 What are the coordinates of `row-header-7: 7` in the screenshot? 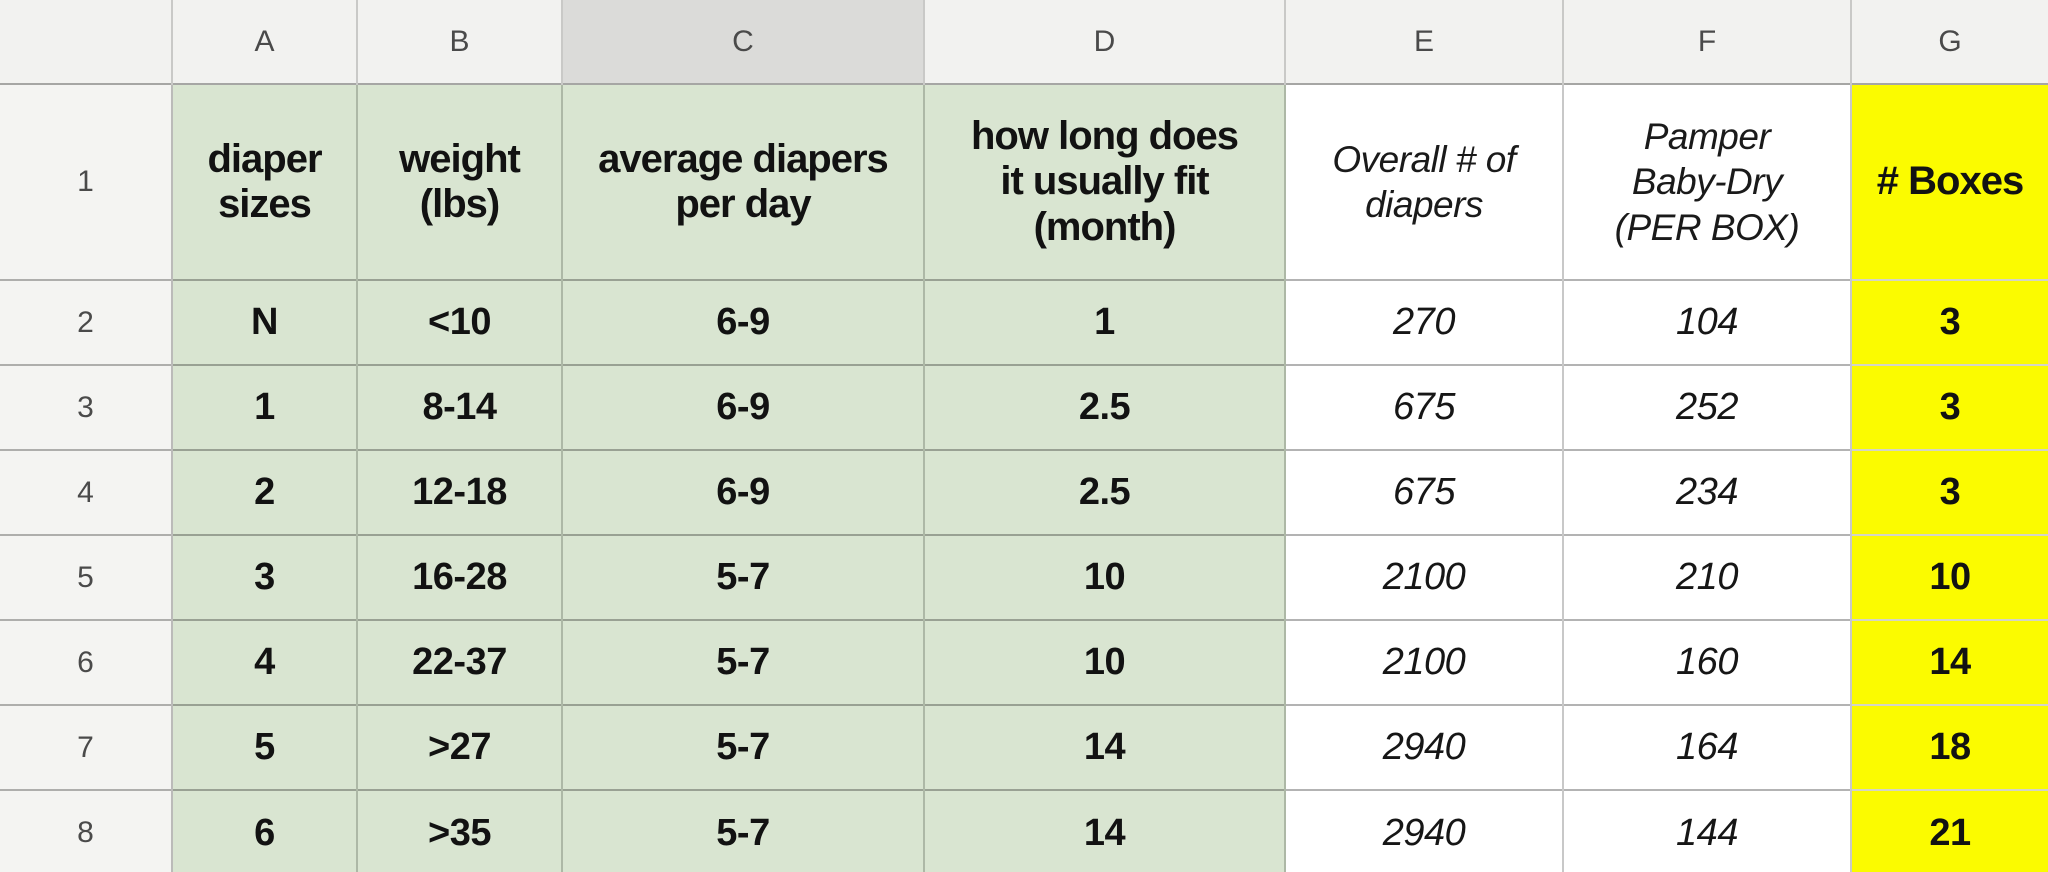 It's located at (86, 747).